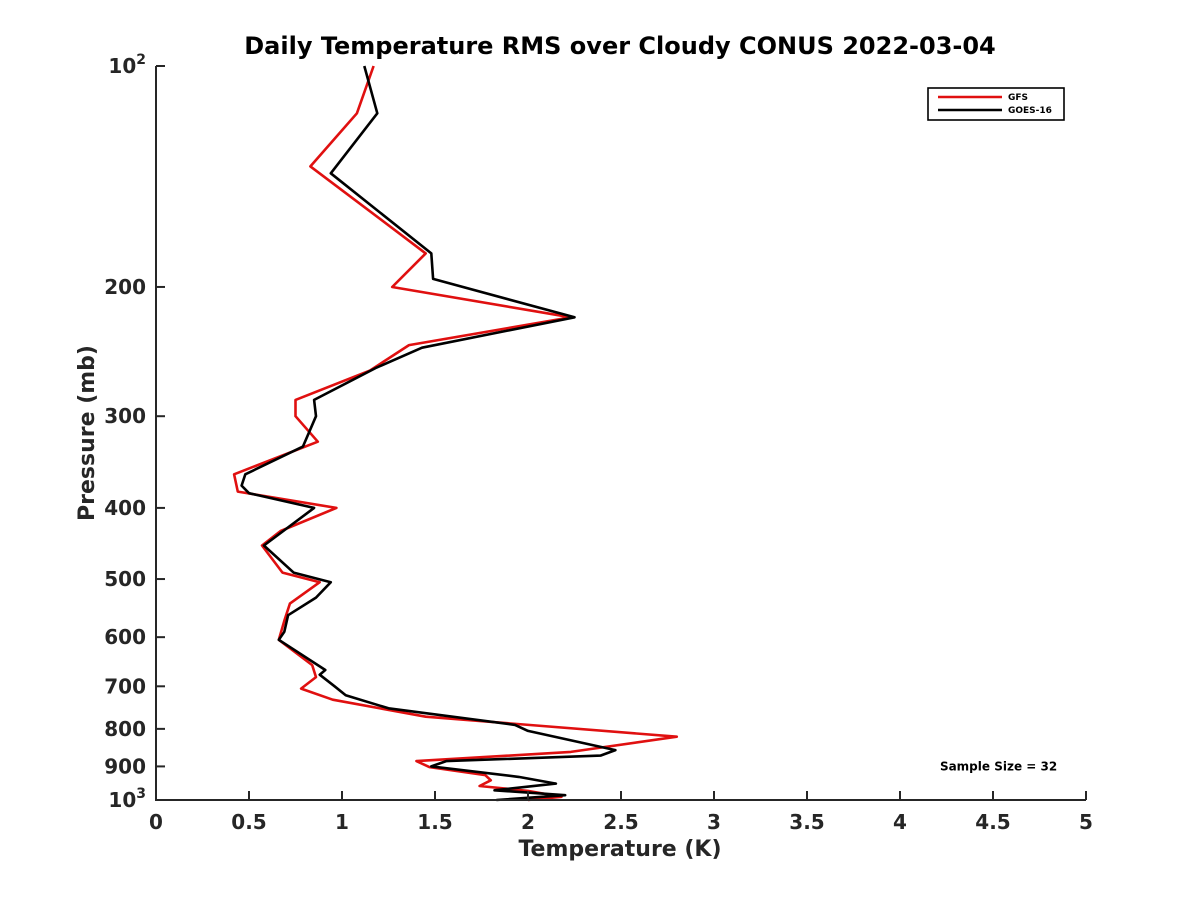  Describe the element at coordinates (1030, 111) in the screenshot. I see `legend-label: GOES-16` at that location.